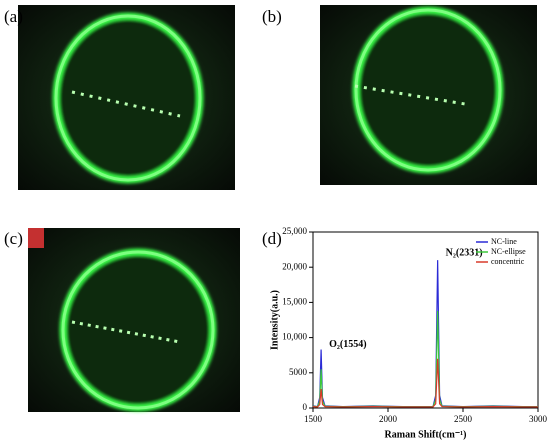  What do you see at coordinates (347, 344) in the screenshot?
I see `annotation: O₂(1554)` at bounding box center [347, 344].